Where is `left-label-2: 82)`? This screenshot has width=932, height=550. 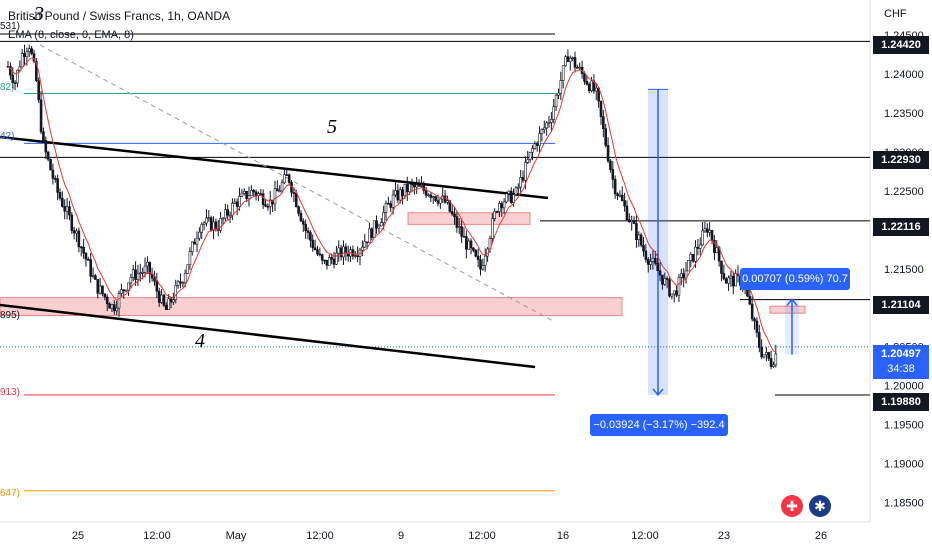 left-label-2: 82) is located at coordinates (7, 87).